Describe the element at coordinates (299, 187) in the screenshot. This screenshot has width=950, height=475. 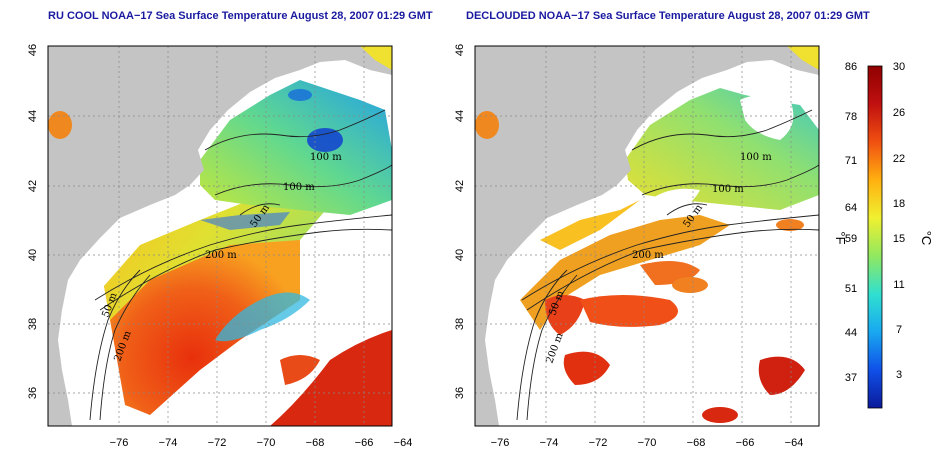
I see `left-contour-label-100m-b: 100 m` at that location.